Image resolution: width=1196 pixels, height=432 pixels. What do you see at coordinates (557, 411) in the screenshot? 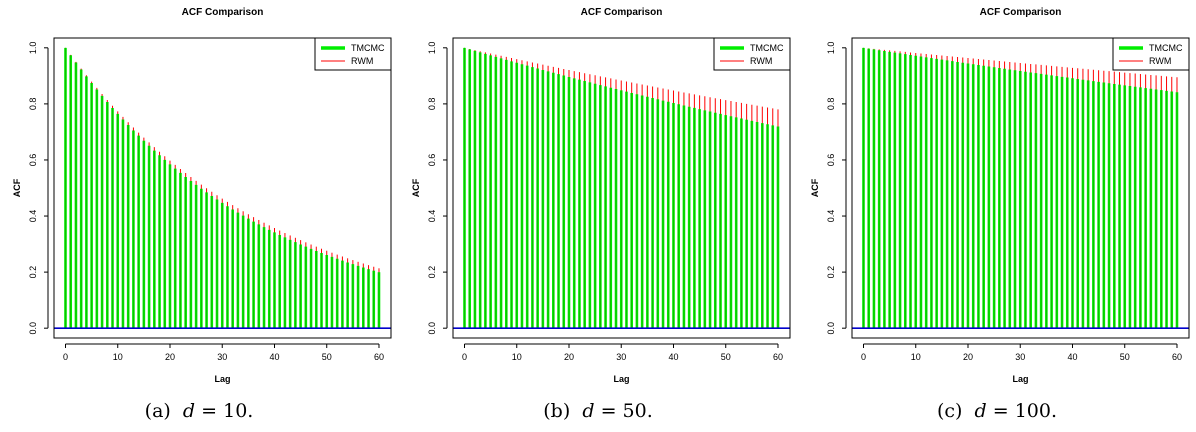
I see `caption-label: (b)` at bounding box center [557, 411].